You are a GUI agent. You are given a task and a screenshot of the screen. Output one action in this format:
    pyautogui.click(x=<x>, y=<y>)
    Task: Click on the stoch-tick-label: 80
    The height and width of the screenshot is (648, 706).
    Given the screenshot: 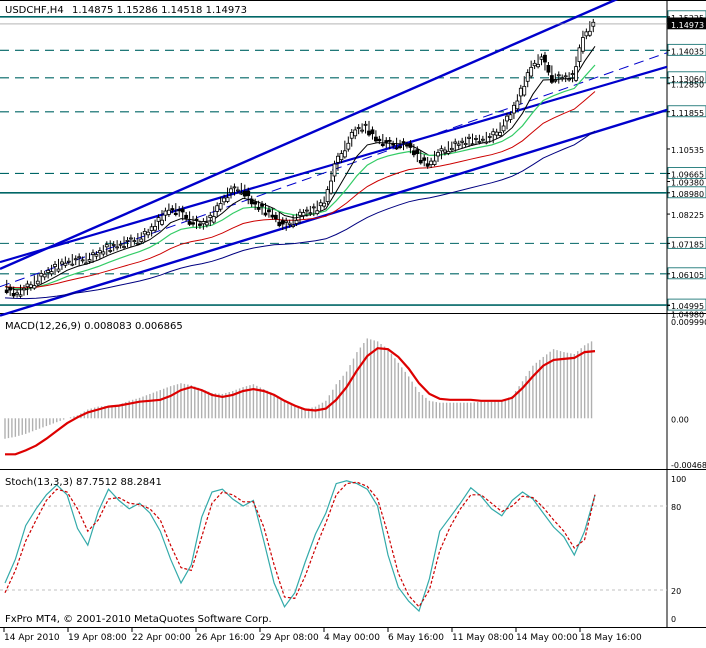 What is the action you would take?
    pyautogui.click(x=676, y=507)
    